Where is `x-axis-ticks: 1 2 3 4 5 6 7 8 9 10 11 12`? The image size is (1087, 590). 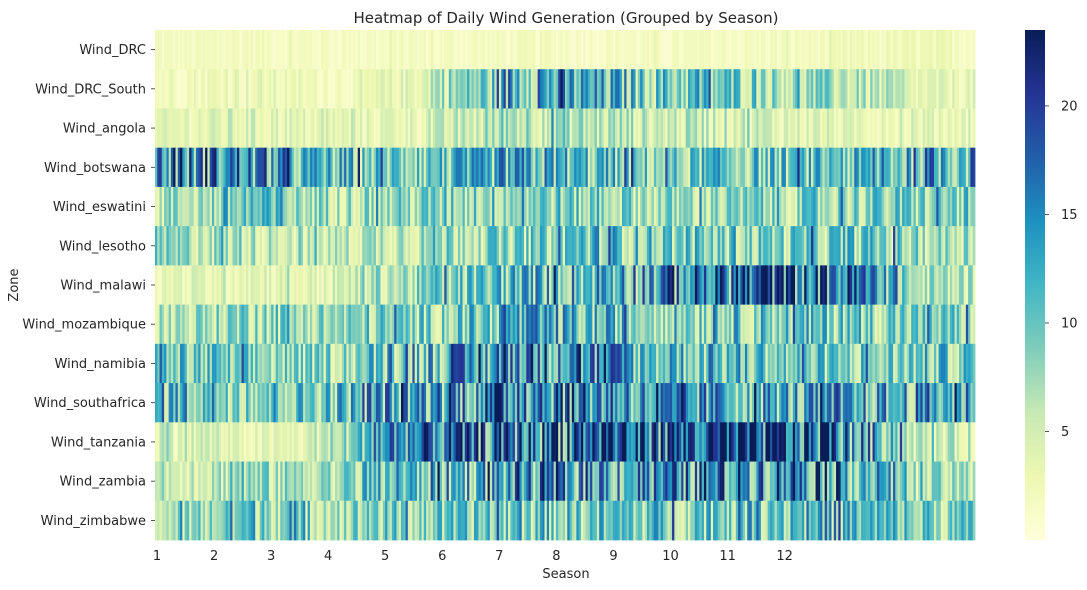
x-axis-ticks: 1 2 3 4 5 6 7 8 9 10 11 12 is located at coordinates (473, 556).